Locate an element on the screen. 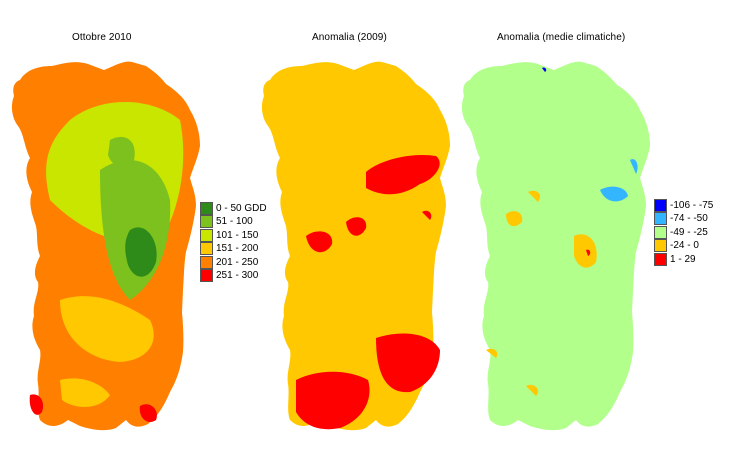 This screenshot has height=450, width=730. legend-label: -106 - -75 is located at coordinates (692, 205).